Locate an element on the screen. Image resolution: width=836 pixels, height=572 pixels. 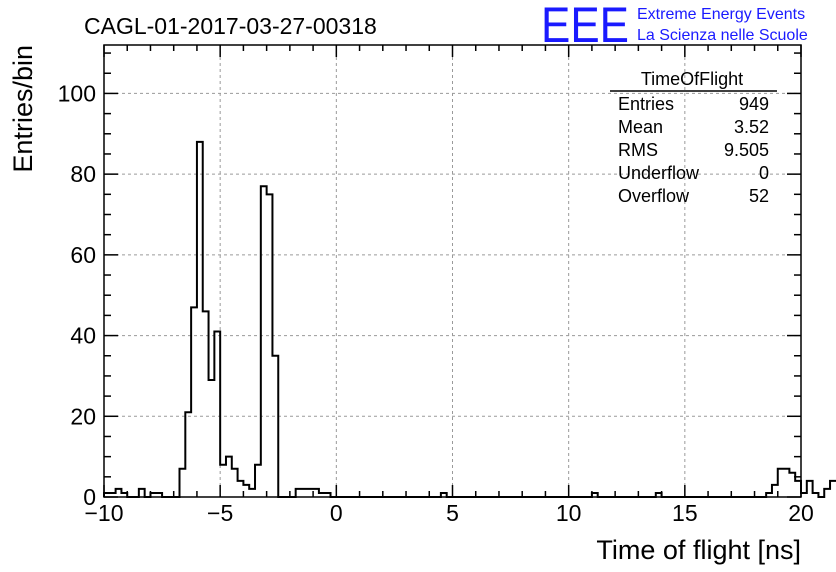
logo-tagline-2: La Scienza nelle Scuole is located at coordinates (722, 35).